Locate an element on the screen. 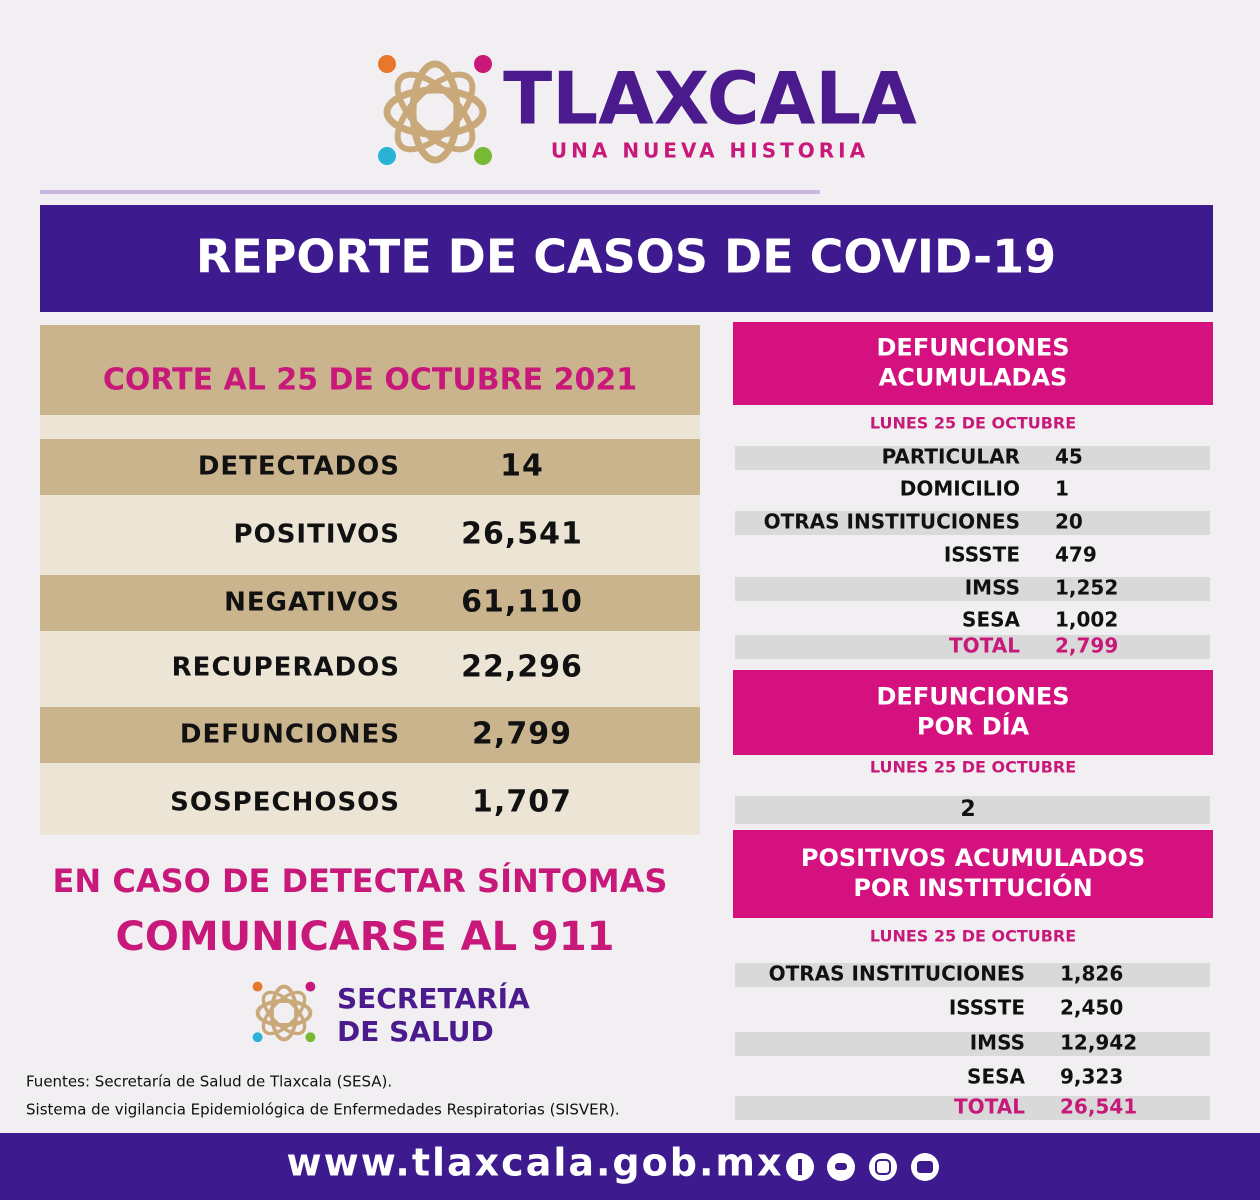  row-value: 45 is located at coordinates (1069, 457).